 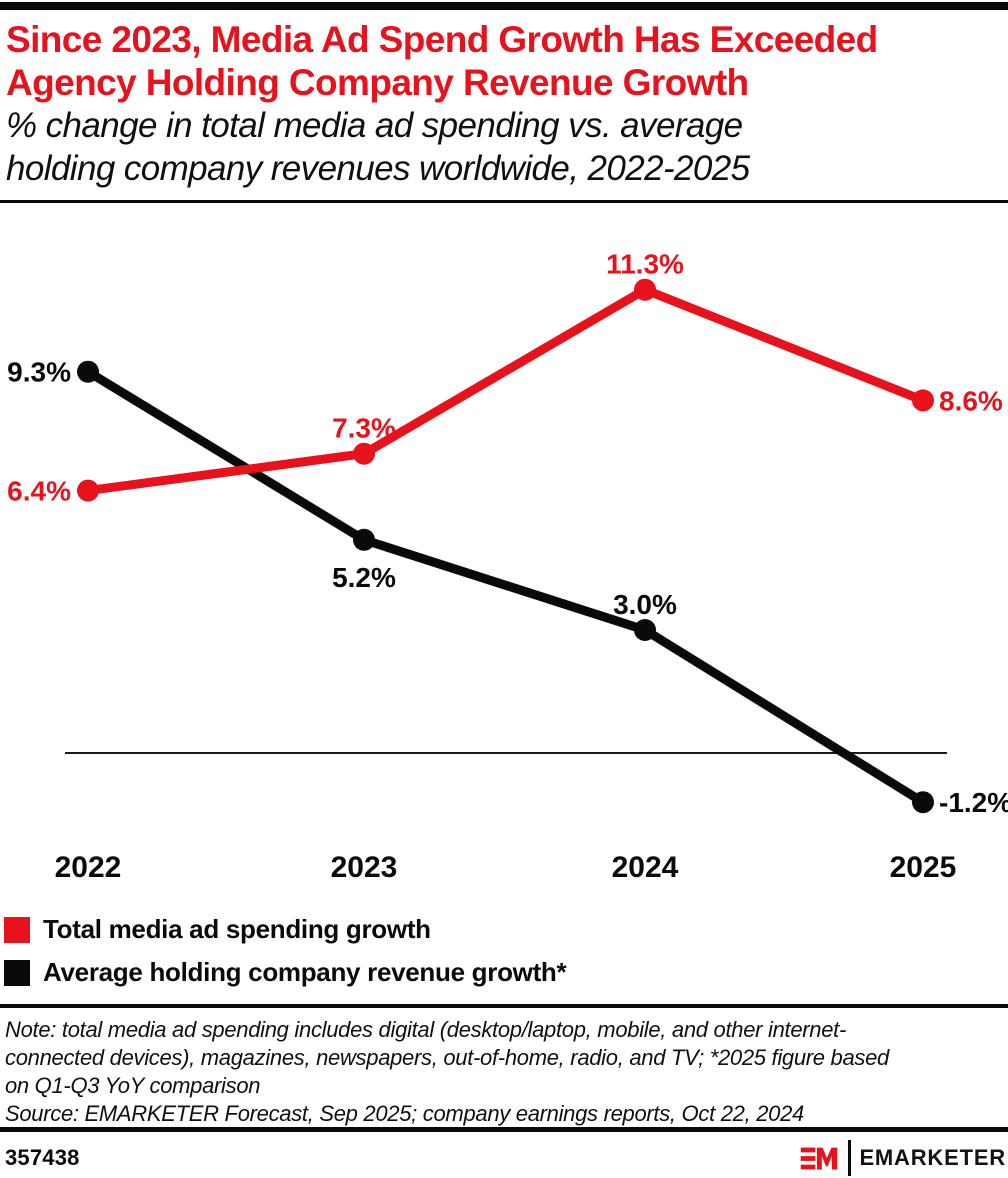 What do you see at coordinates (504, 1129) in the screenshot?
I see `footer-divider` at bounding box center [504, 1129].